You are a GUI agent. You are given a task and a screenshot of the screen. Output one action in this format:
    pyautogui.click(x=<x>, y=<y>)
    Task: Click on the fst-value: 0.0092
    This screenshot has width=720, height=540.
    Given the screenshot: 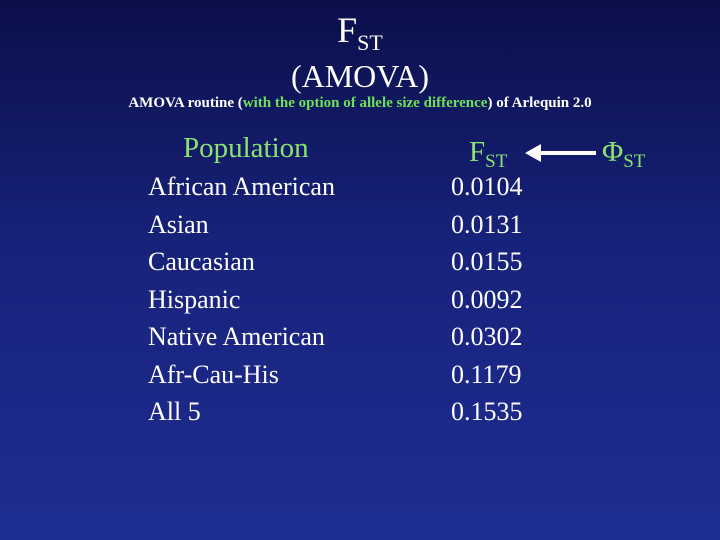 What is the action you would take?
    pyautogui.click(x=487, y=299)
    